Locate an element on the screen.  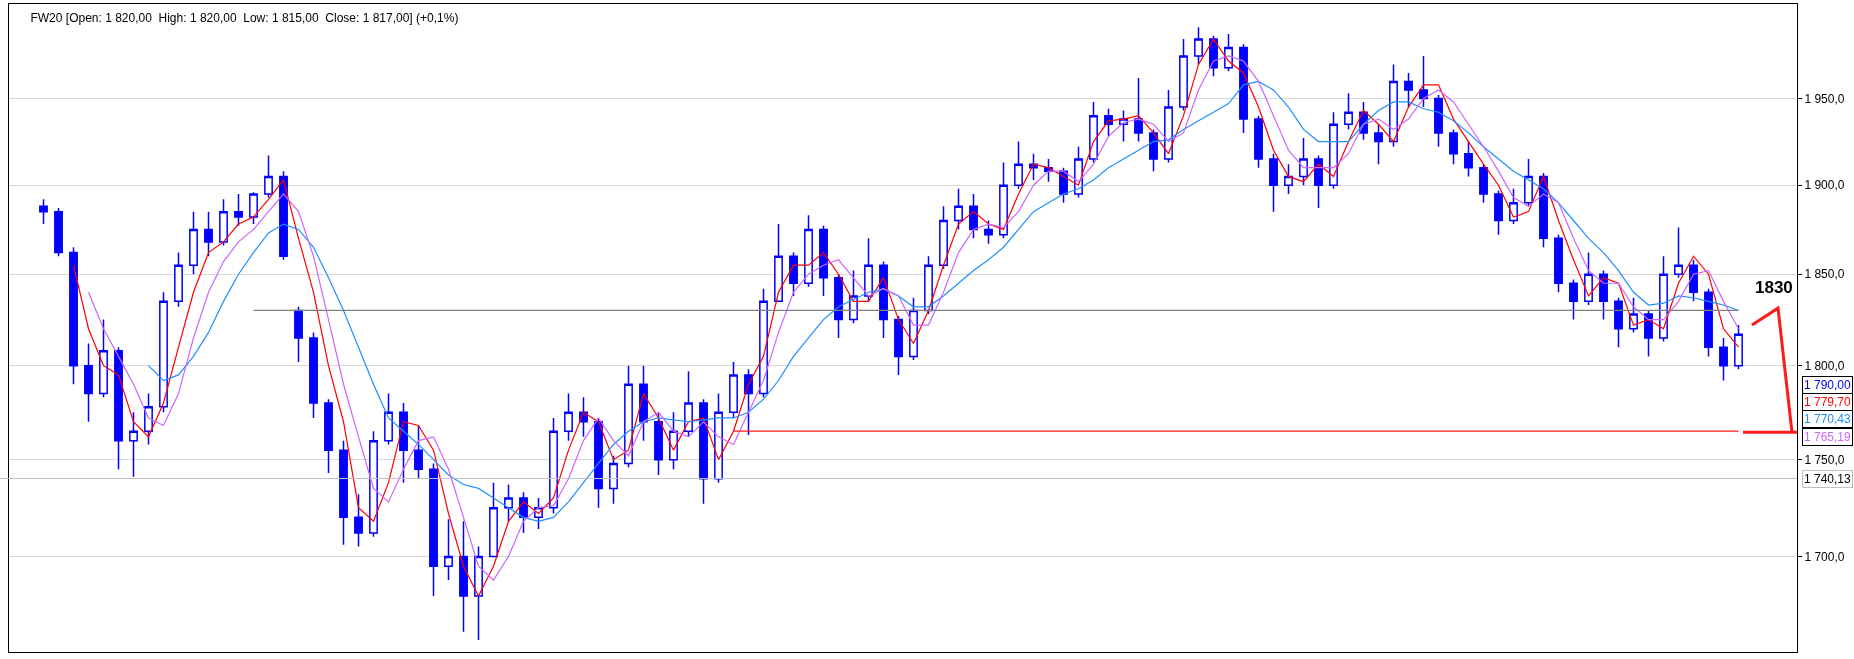
text: 1 779,70 is located at coordinates (1828, 402).